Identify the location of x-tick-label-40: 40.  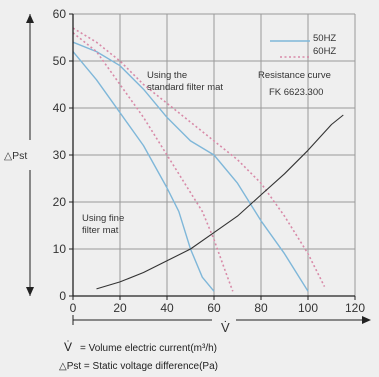
(167, 308).